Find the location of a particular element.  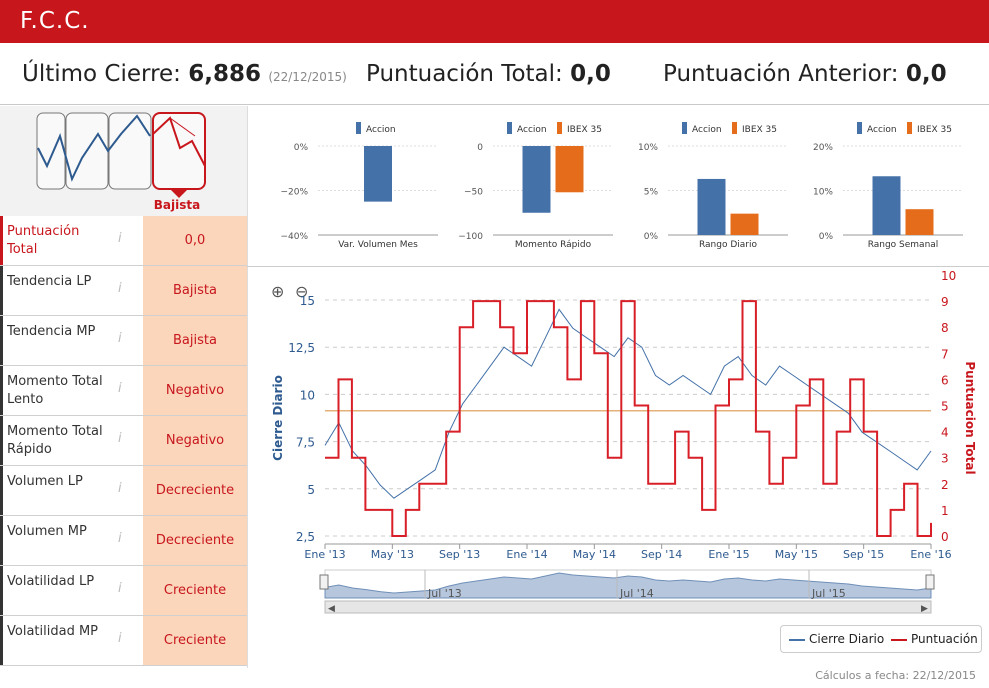

y-tick: 7,5 is located at coordinates (305, 443).